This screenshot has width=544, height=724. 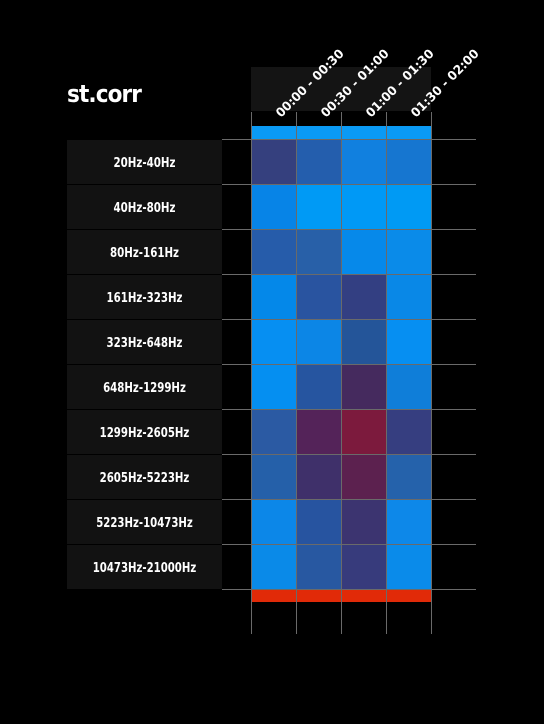 What do you see at coordinates (341, 89) in the screenshot?
I see `column-header-box` at bounding box center [341, 89].